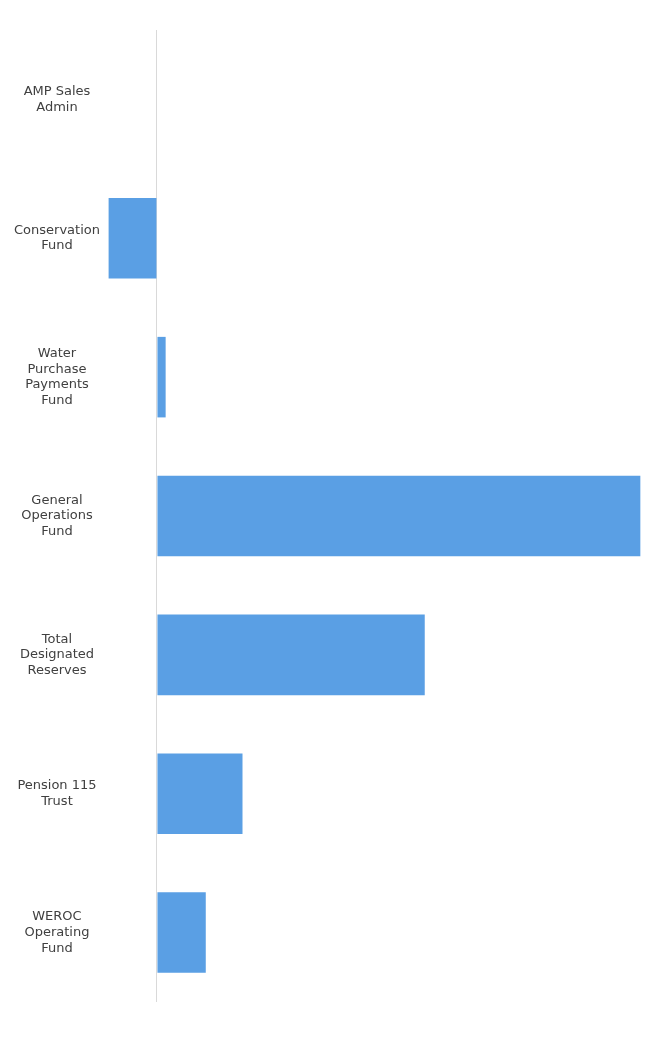 Image resolution: width=647 pixels, height=1042 pixels. Describe the element at coordinates (57, 376) in the screenshot. I see `y-tick-label: Water Purchase Payments Fund` at that location.